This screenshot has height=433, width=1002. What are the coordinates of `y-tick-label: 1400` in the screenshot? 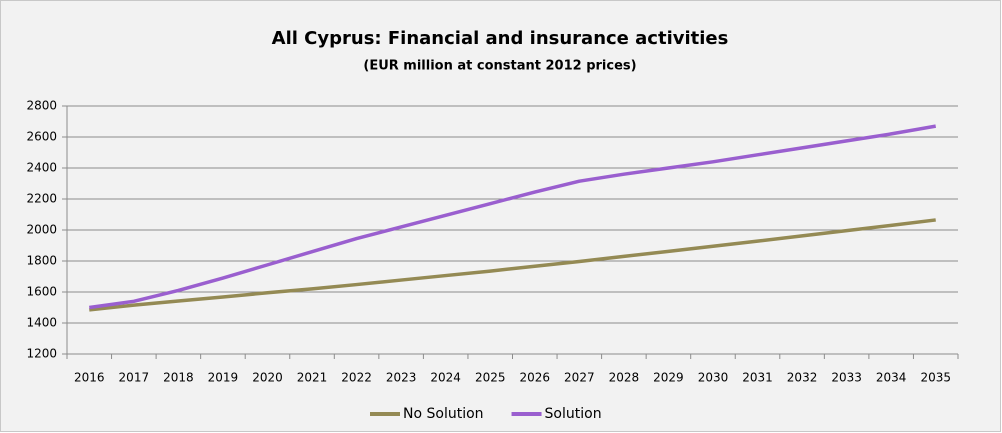 It's located at (41, 323).